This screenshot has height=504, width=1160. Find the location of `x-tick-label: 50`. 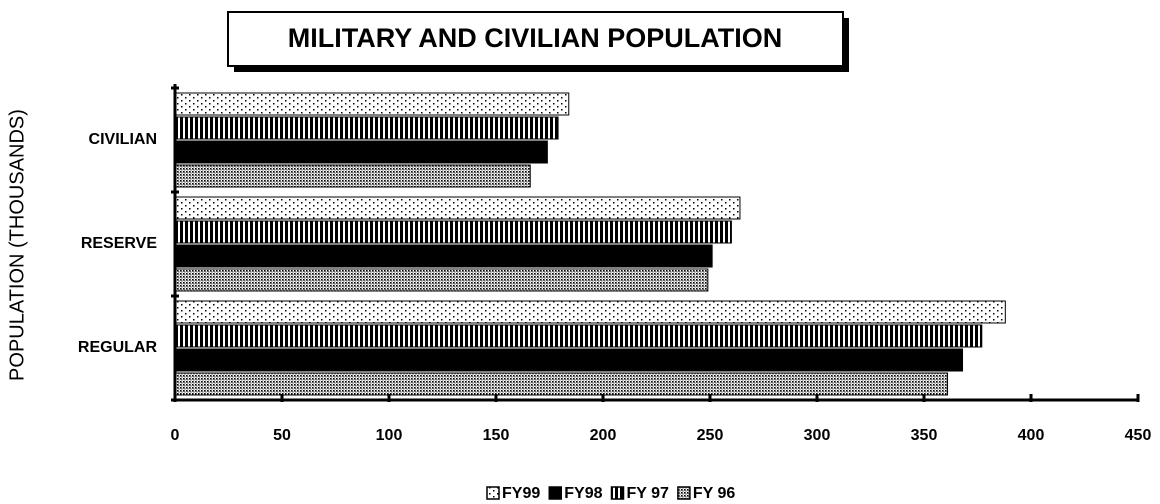

x-tick-label: 50 is located at coordinates (282, 435).